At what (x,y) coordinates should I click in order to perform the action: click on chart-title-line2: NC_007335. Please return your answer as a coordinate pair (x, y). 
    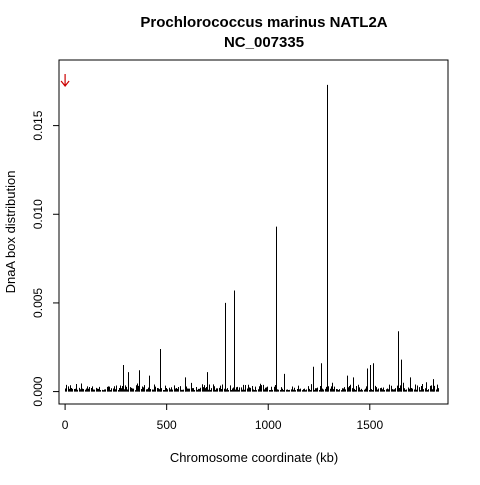
    Looking at the image, I should click on (264, 42).